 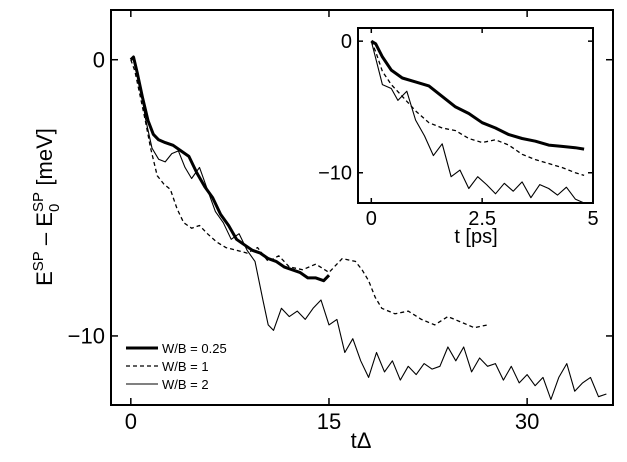 I want to click on x-axis-label: tΔ, so click(x=361, y=440).